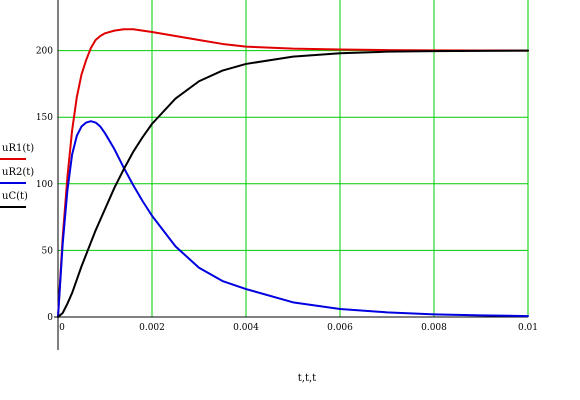  Describe the element at coordinates (44, 185) in the screenshot. I see `y-tick-label: 100` at that location.